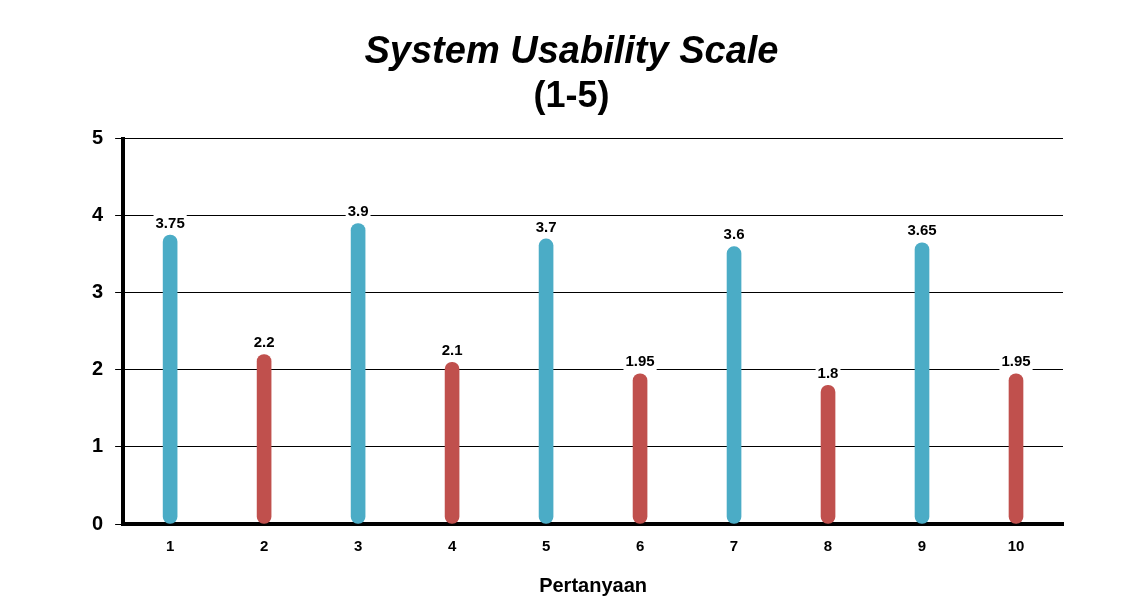 This screenshot has height=612, width=1133. Describe the element at coordinates (734, 546) in the screenshot. I see `x-tick-label: 7` at that location.